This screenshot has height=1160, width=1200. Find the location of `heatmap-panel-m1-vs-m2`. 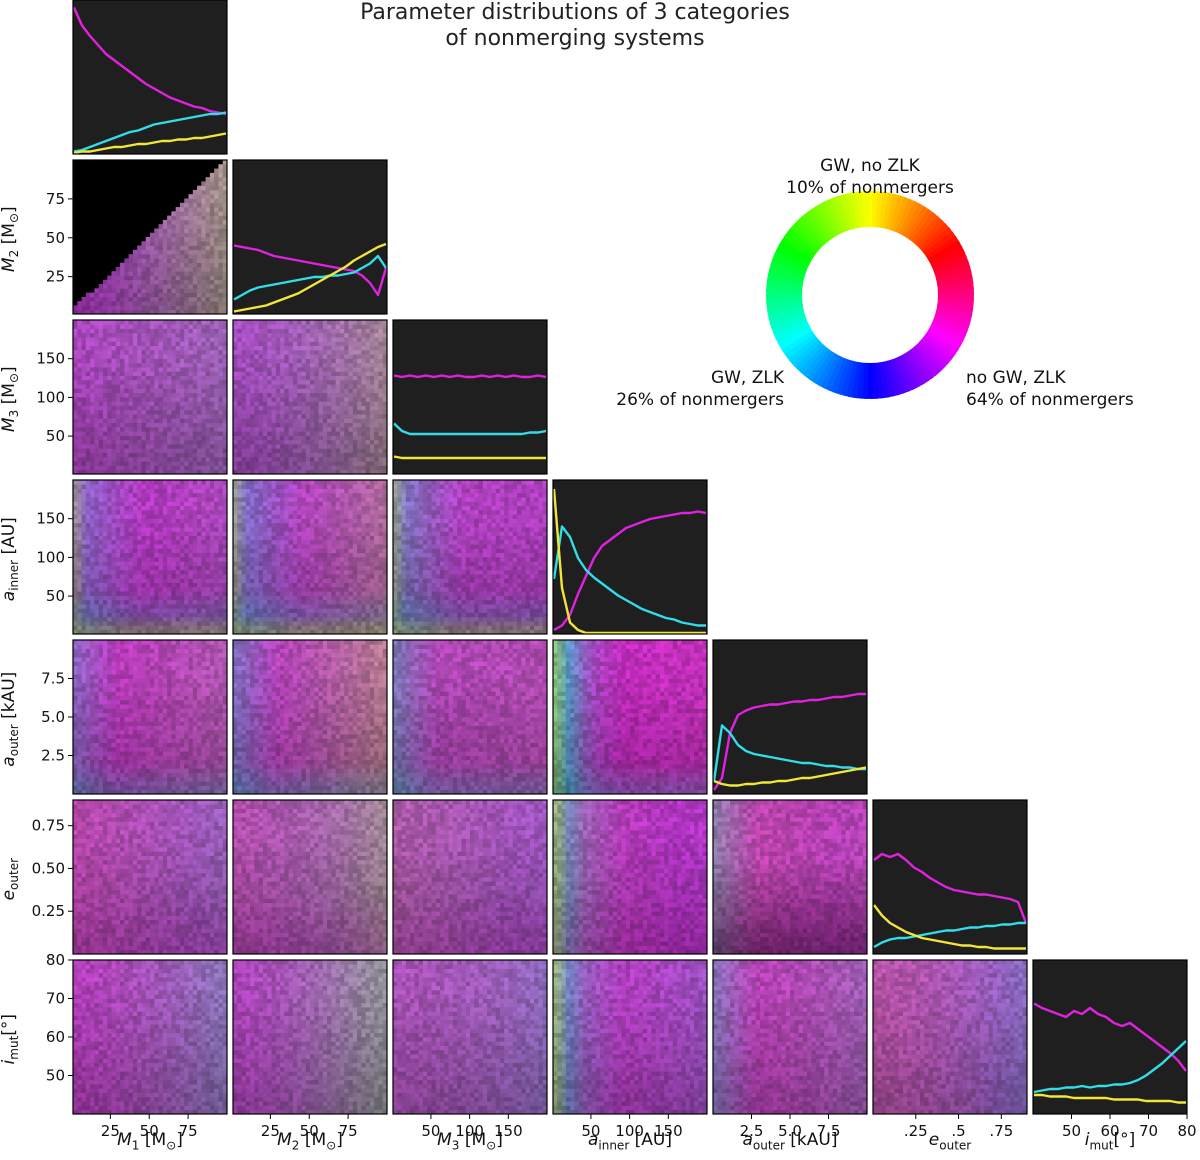

heatmap-panel-m1-vs-m2 is located at coordinates (150, 237).